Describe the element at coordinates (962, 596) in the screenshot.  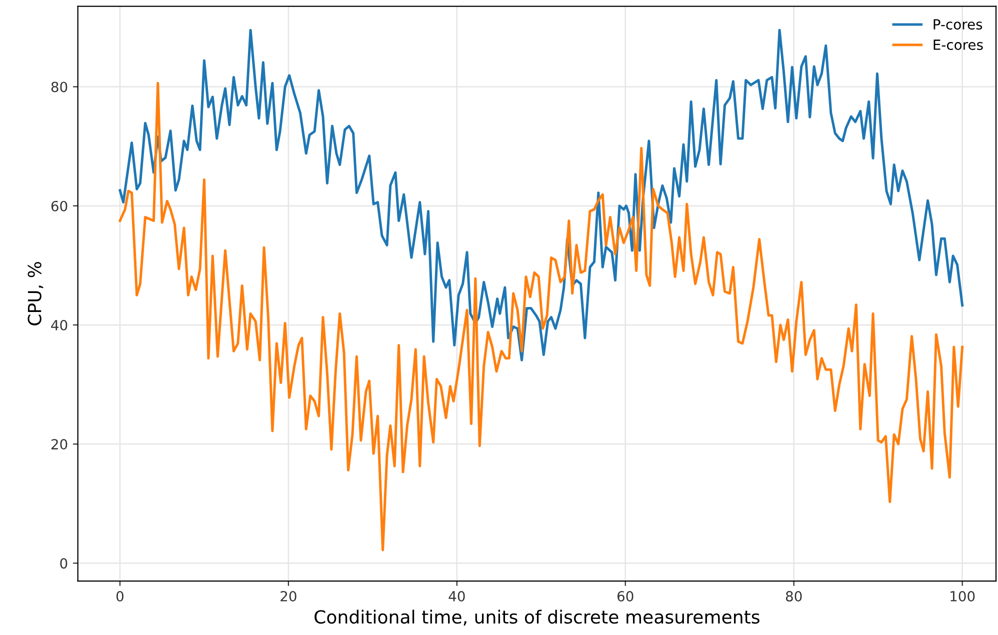
I see `x-tick-label: 100` at that location.